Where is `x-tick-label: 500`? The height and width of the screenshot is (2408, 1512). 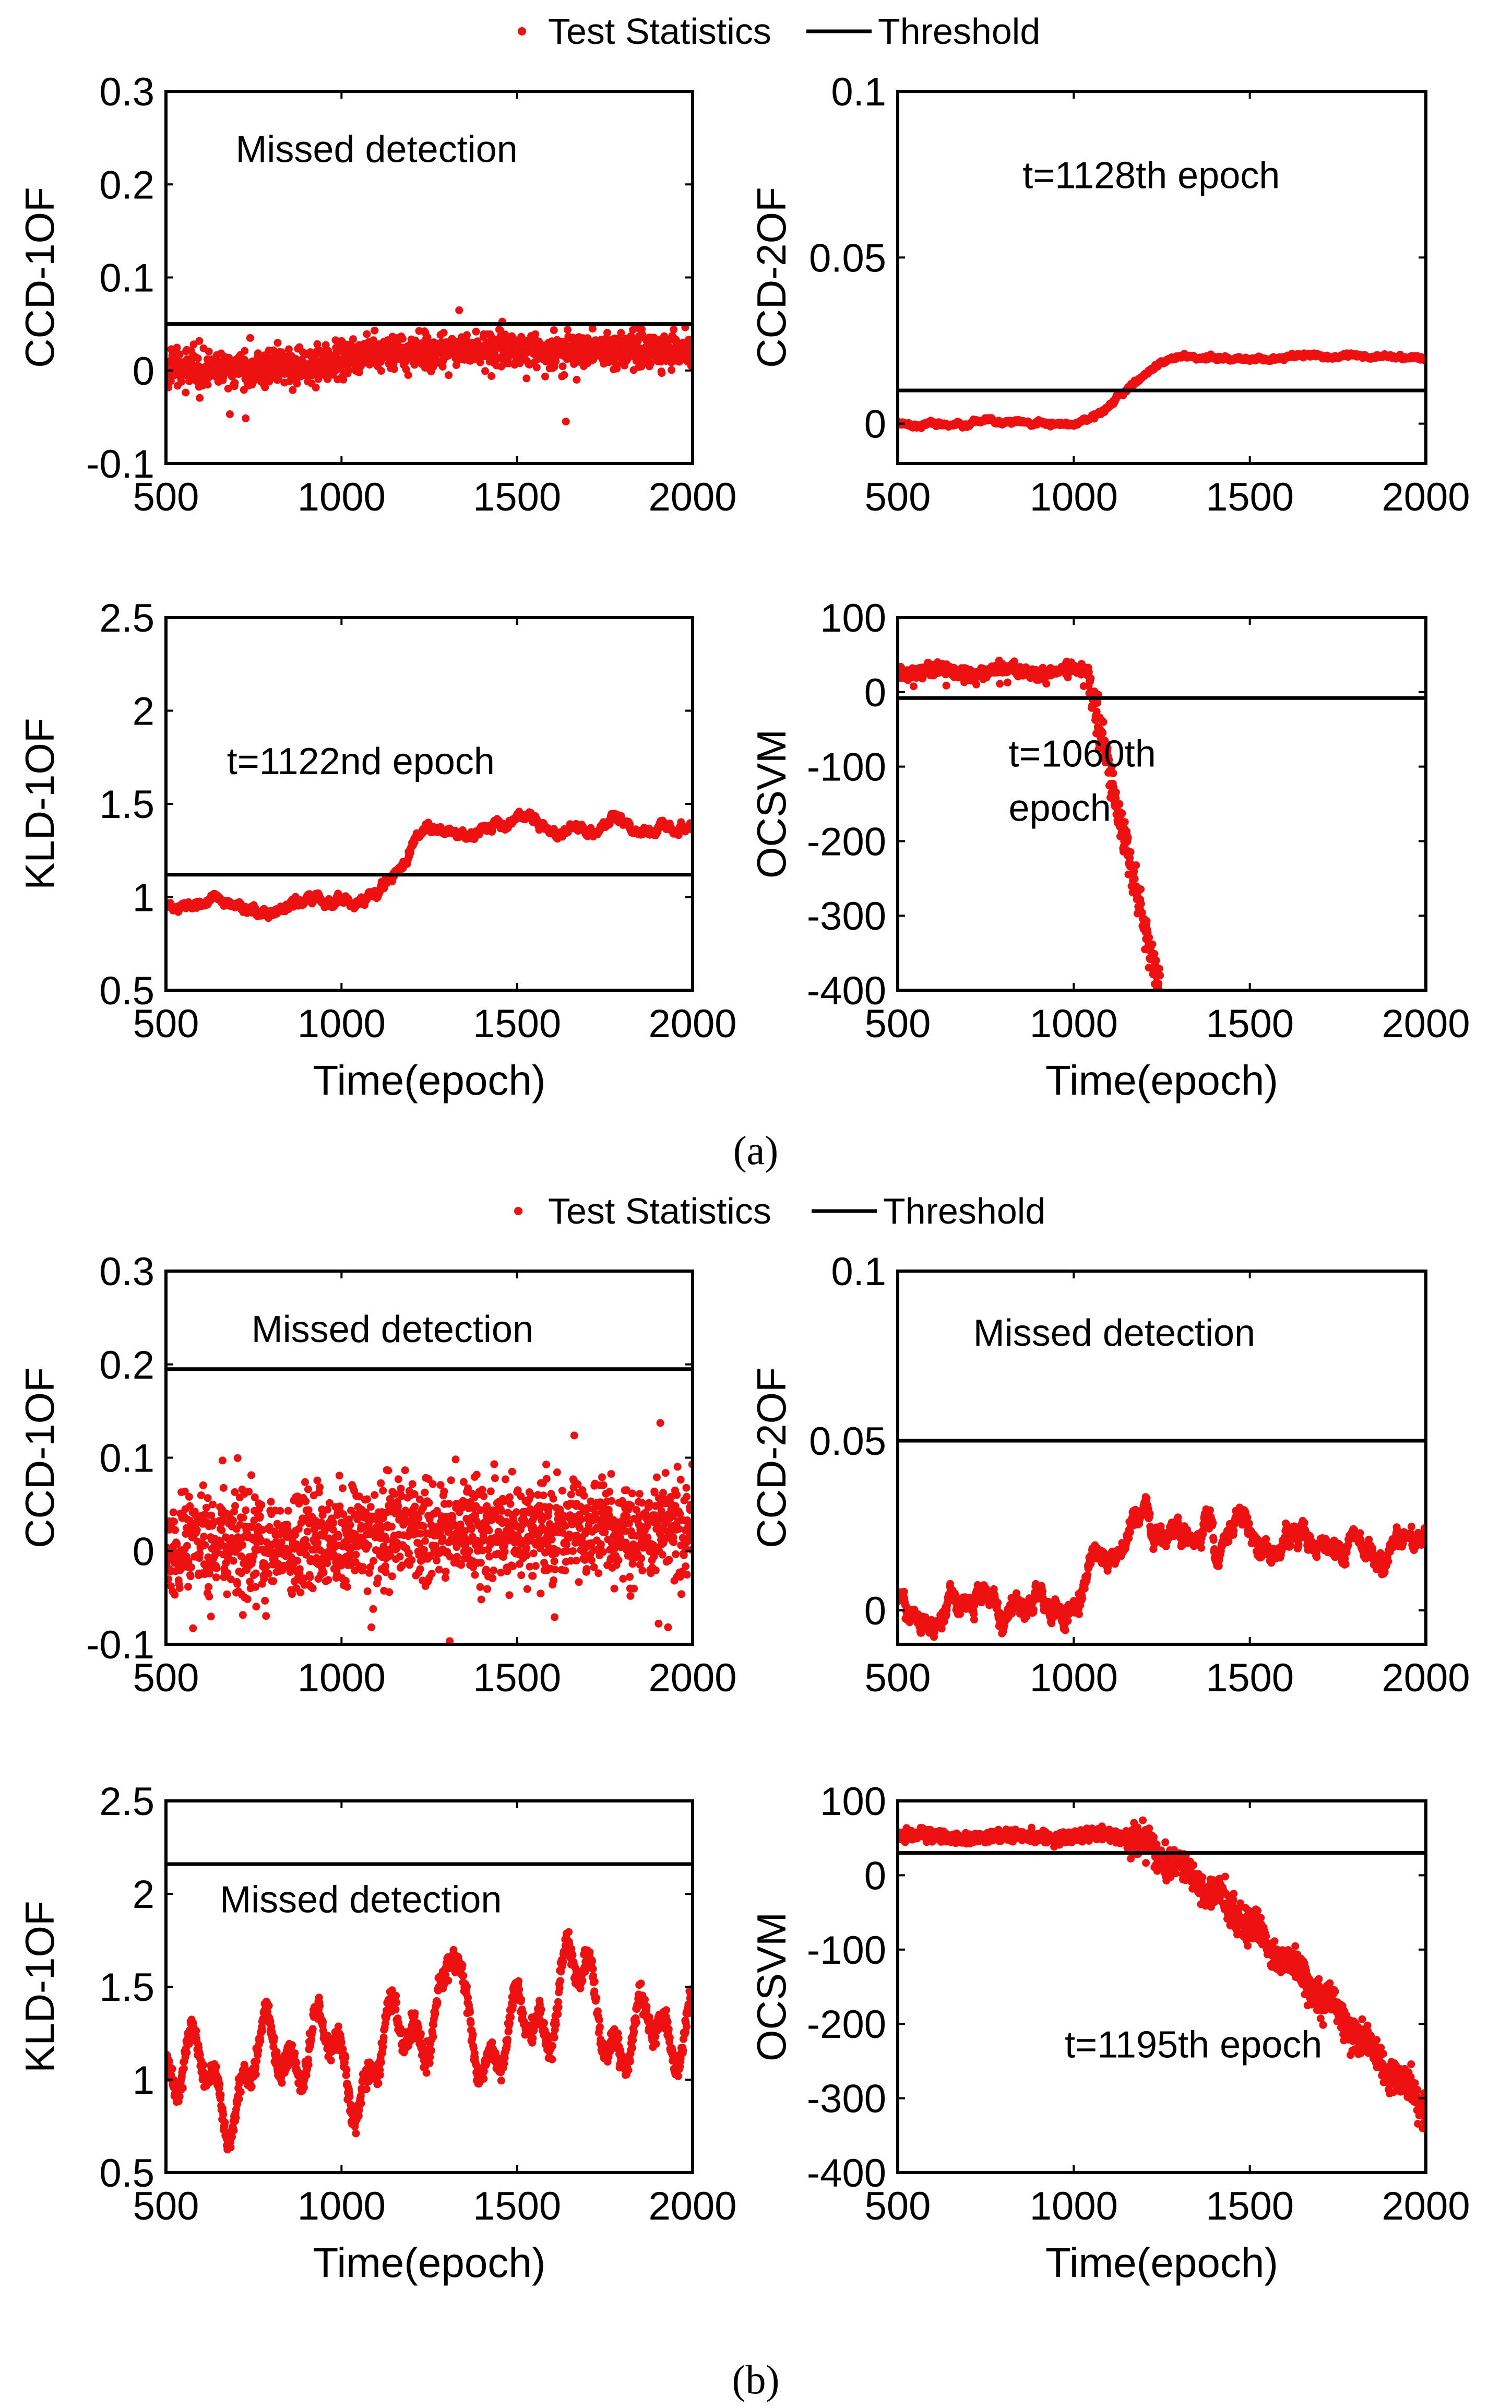
x-tick-label: 500 is located at coordinates (898, 497).